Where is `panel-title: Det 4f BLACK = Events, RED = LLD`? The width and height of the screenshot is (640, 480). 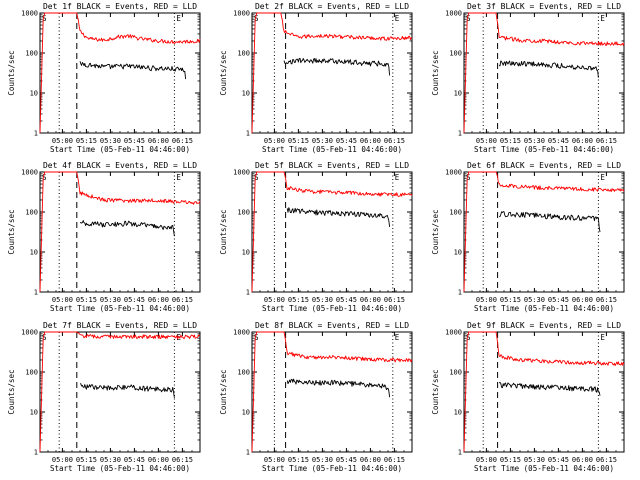
panel-title: Det 4f BLACK = Events, RED = LLD is located at coordinates (120, 165).